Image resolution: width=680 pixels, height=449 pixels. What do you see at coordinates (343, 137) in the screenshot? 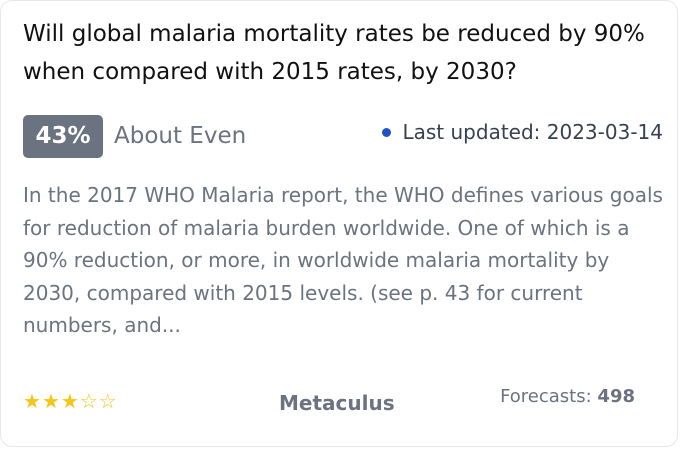
I see `probability-row: 43% About Even Last updated: 2023-03-14` at bounding box center [343, 137].